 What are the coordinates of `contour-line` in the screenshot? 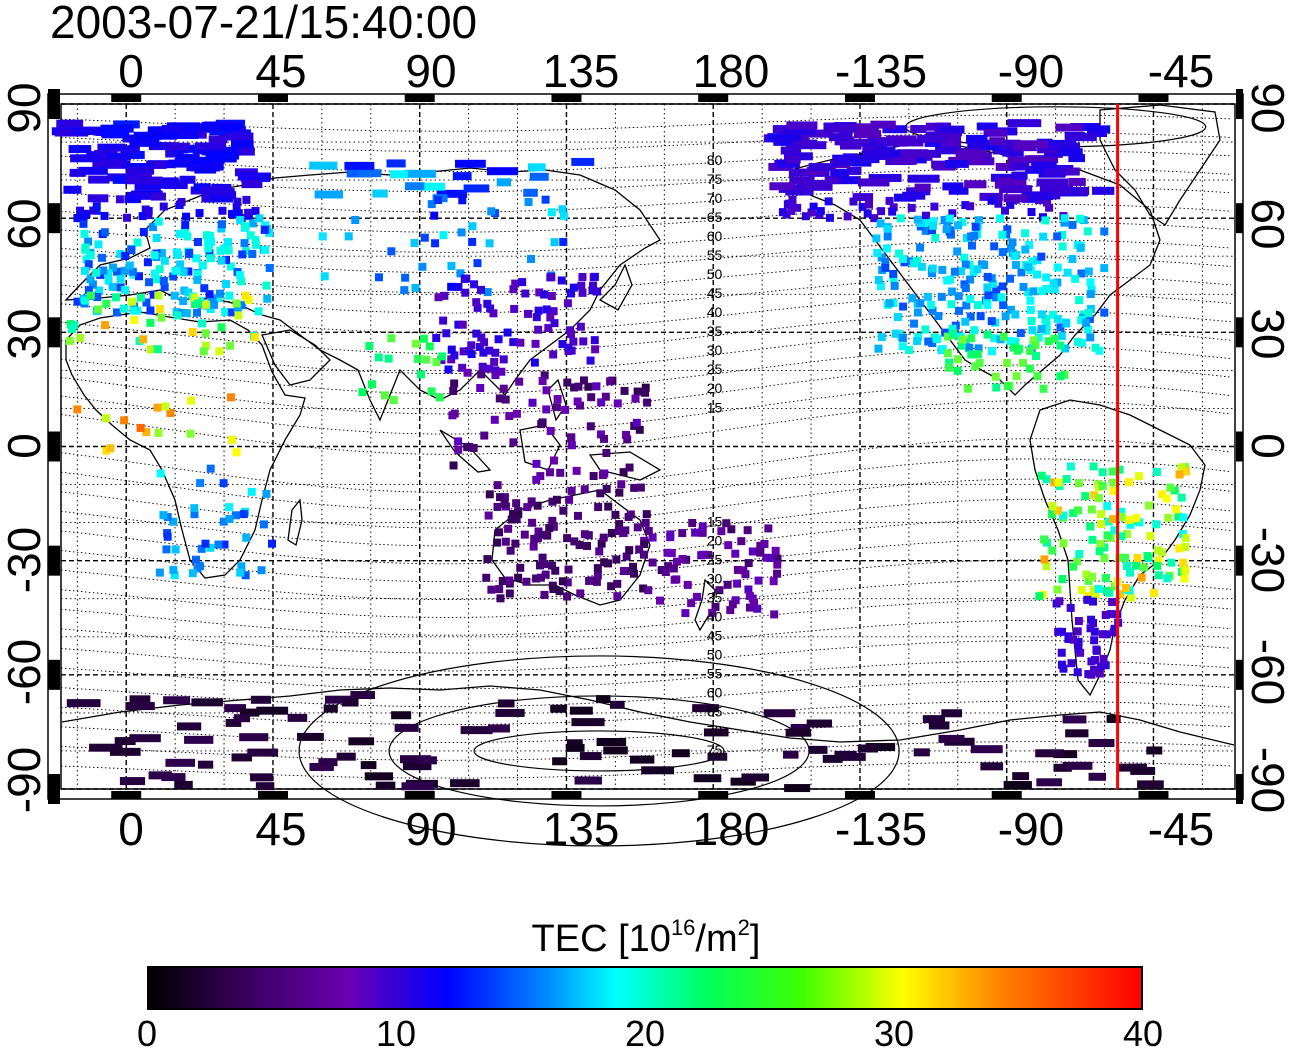 It's located at (646, 370).